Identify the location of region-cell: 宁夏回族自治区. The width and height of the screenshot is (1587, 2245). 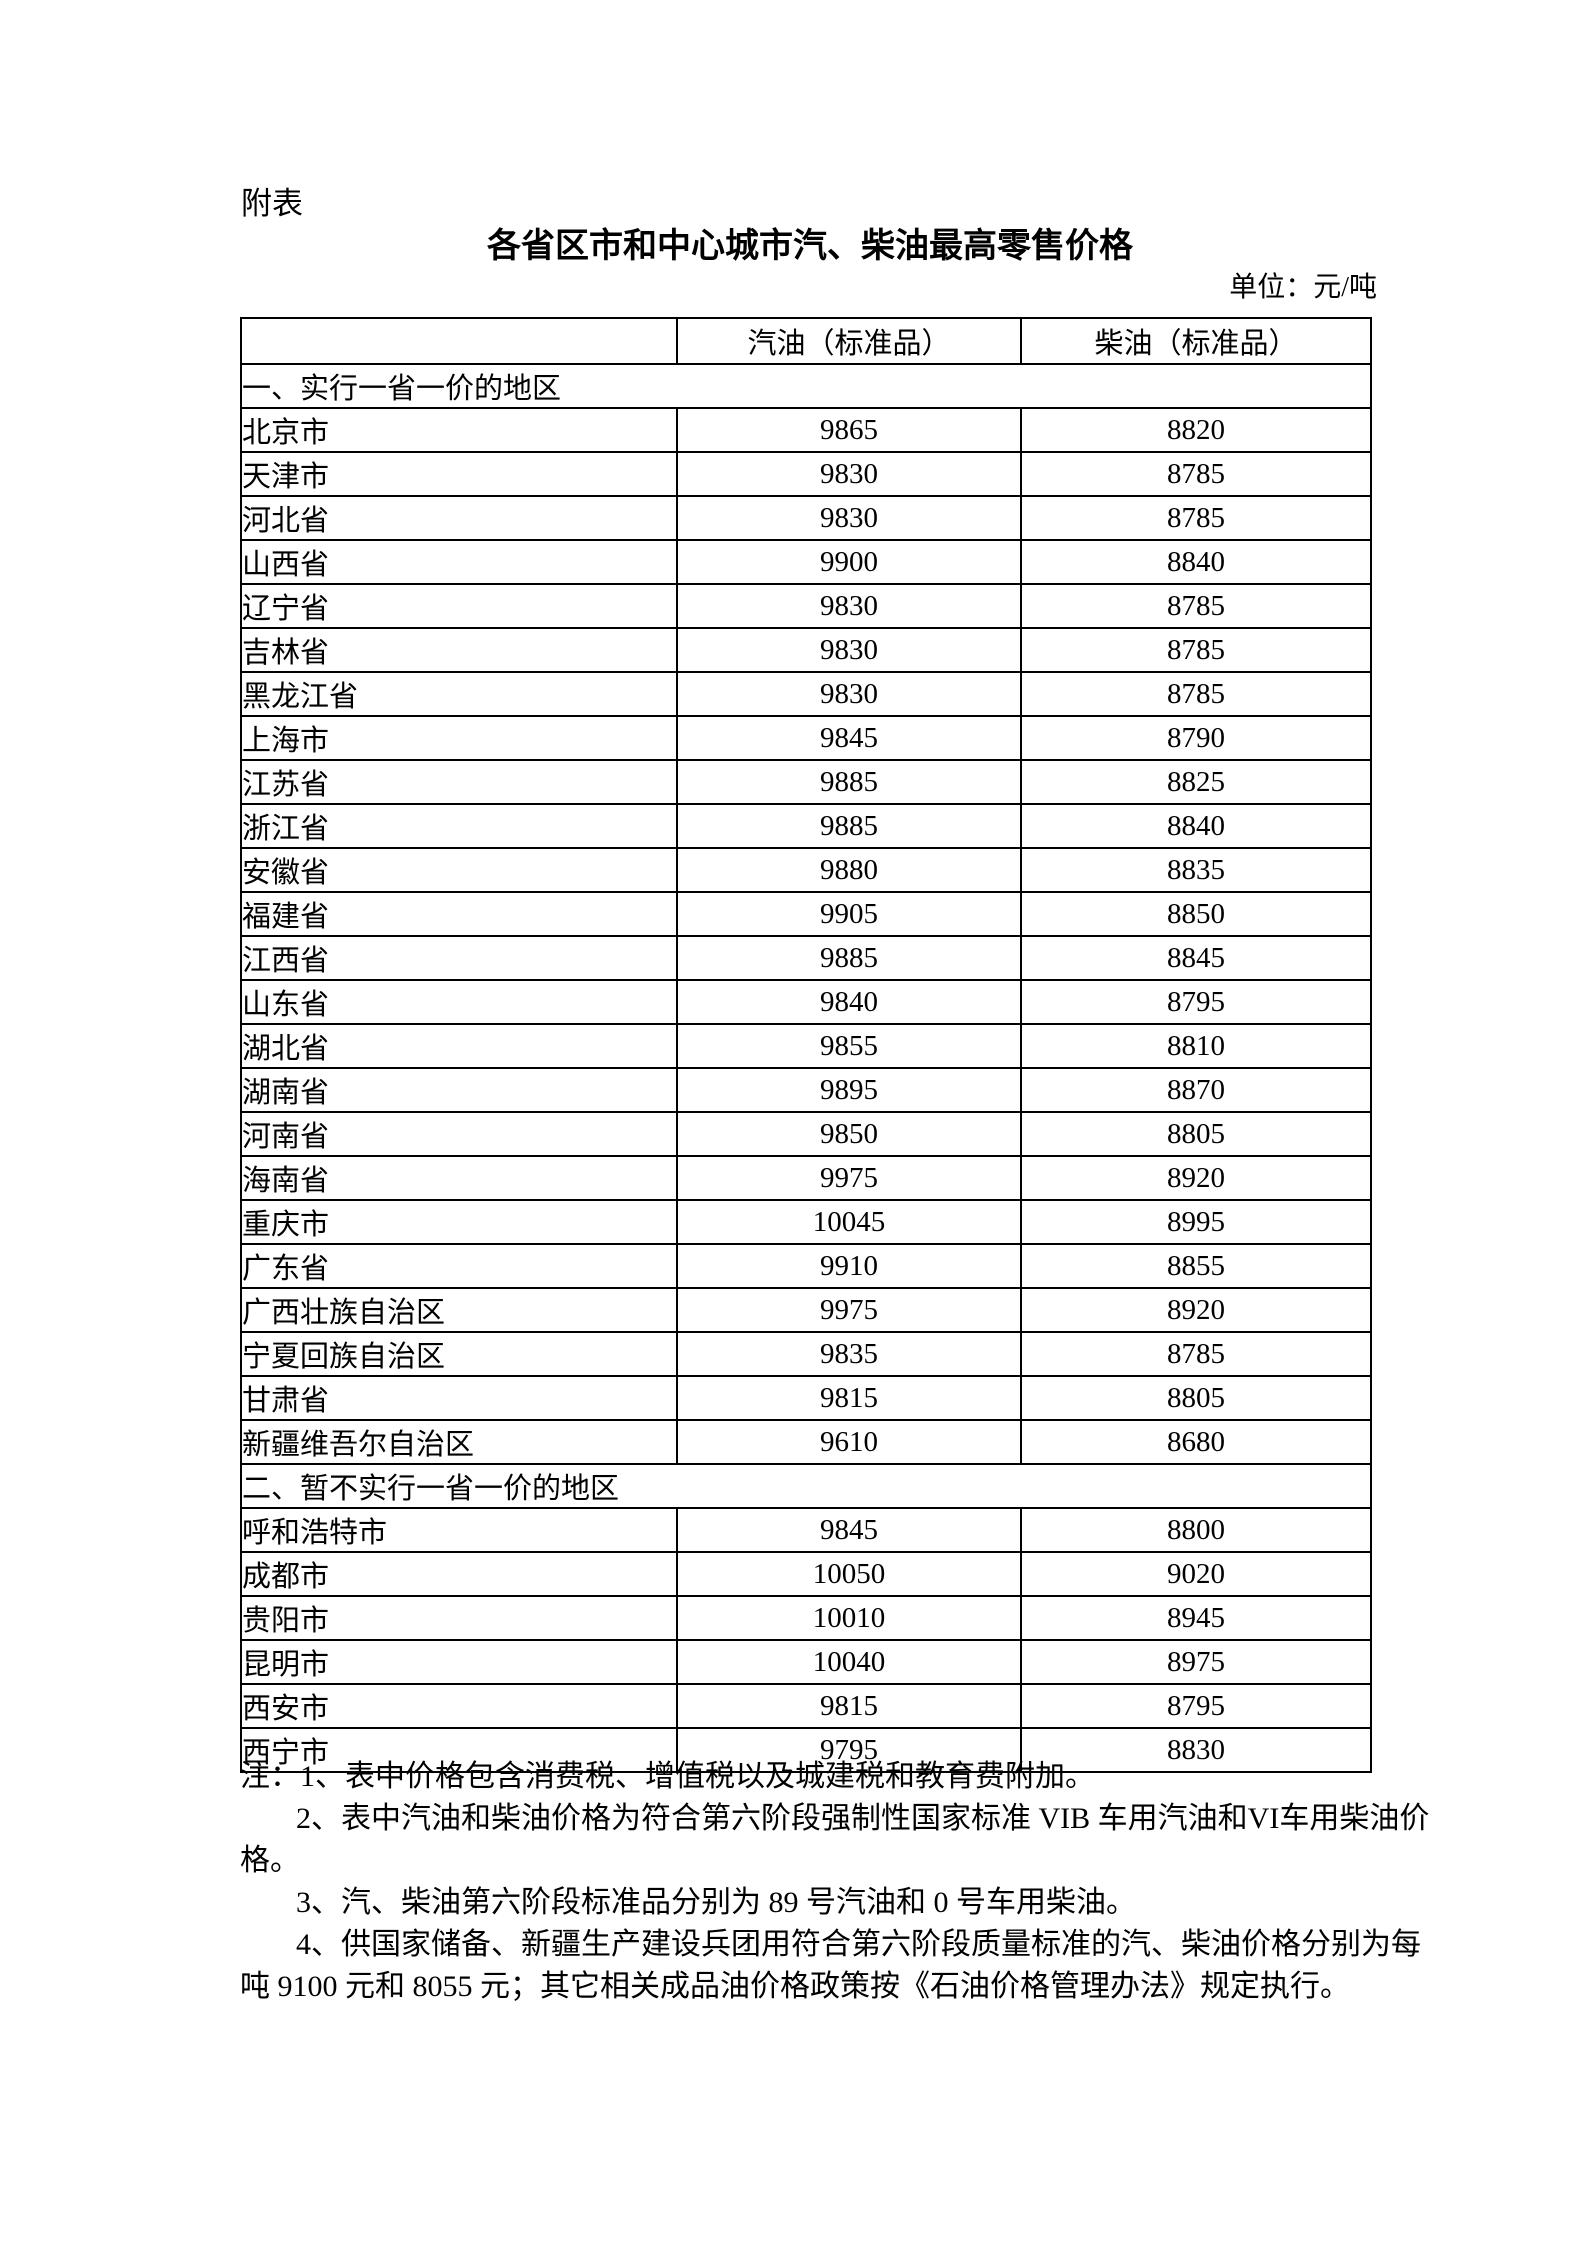
(459, 1354).